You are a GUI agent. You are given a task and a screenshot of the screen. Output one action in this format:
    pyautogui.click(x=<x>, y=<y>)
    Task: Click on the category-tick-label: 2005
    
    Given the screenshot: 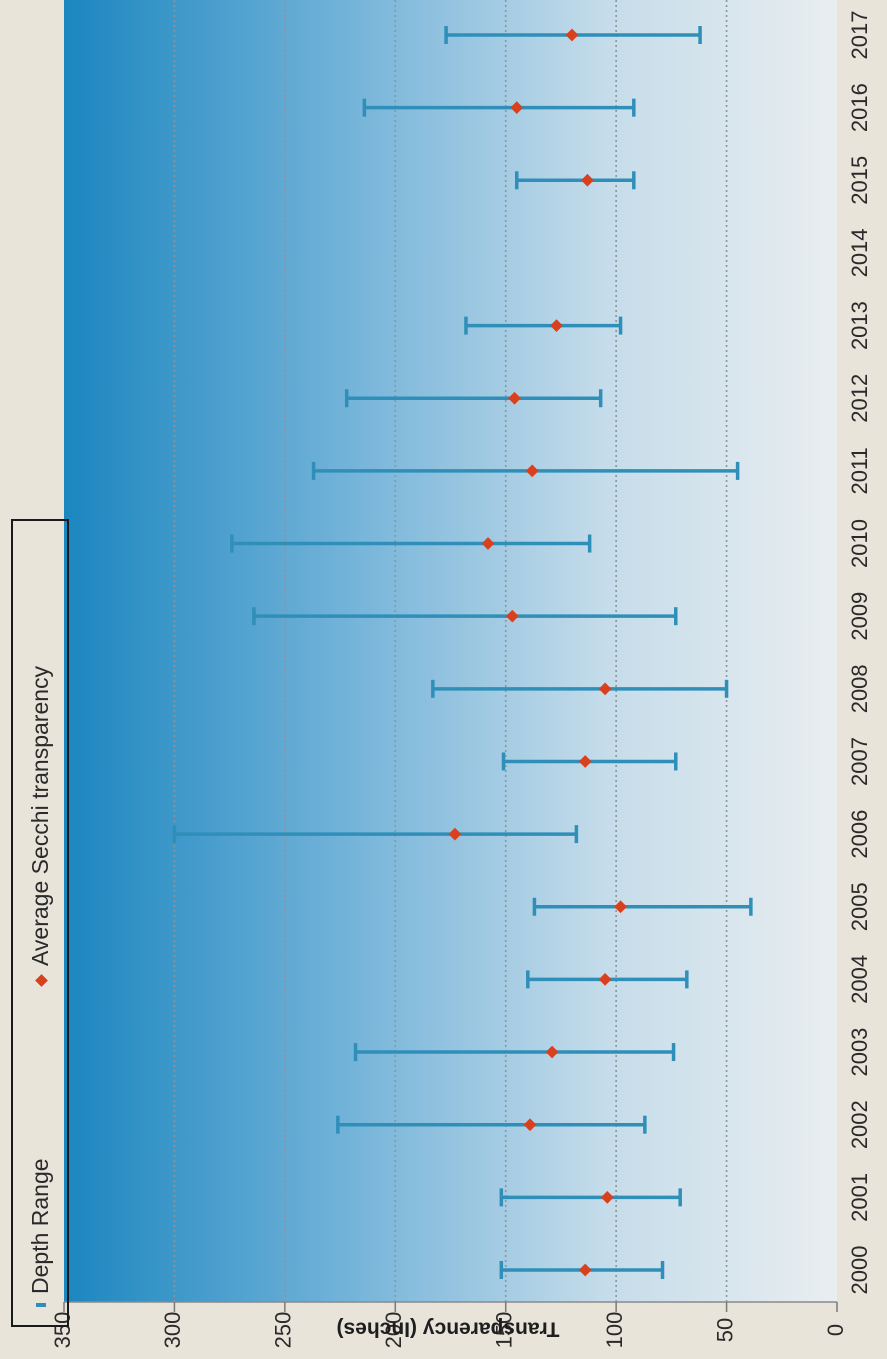 What is the action you would take?
    pyautogui.click(x=859, y=906)
    